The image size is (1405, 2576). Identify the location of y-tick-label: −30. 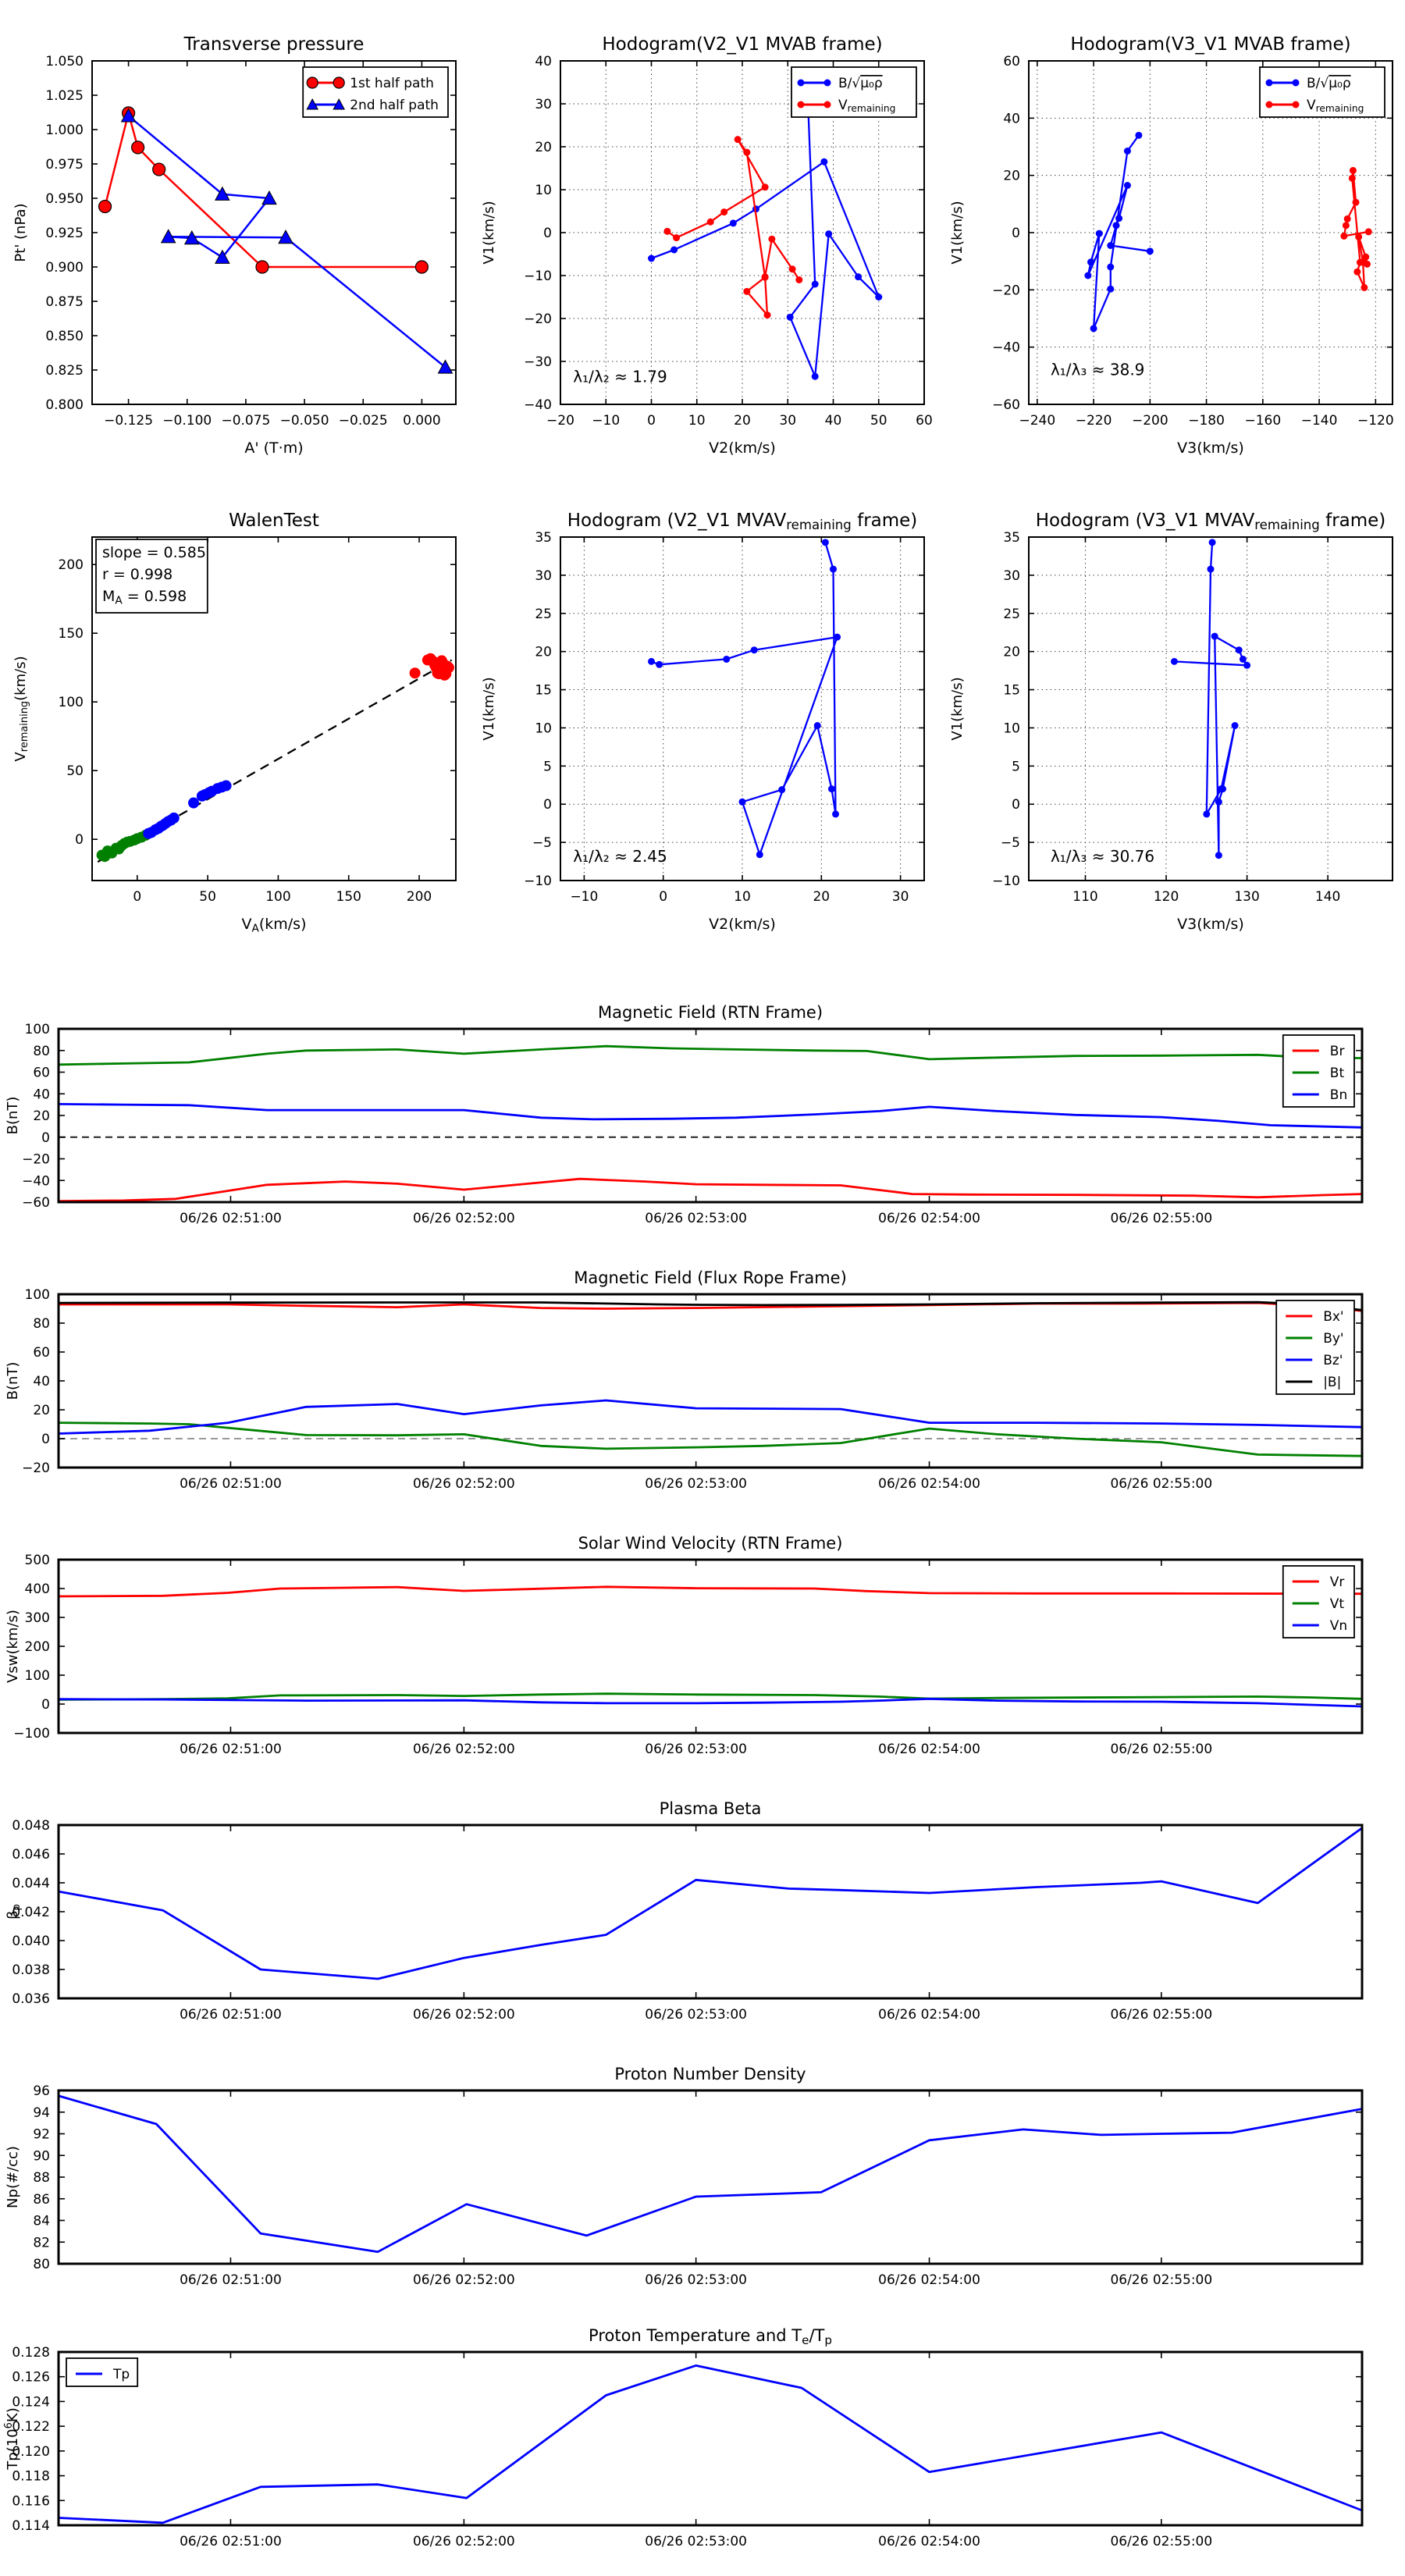
(538, 362).